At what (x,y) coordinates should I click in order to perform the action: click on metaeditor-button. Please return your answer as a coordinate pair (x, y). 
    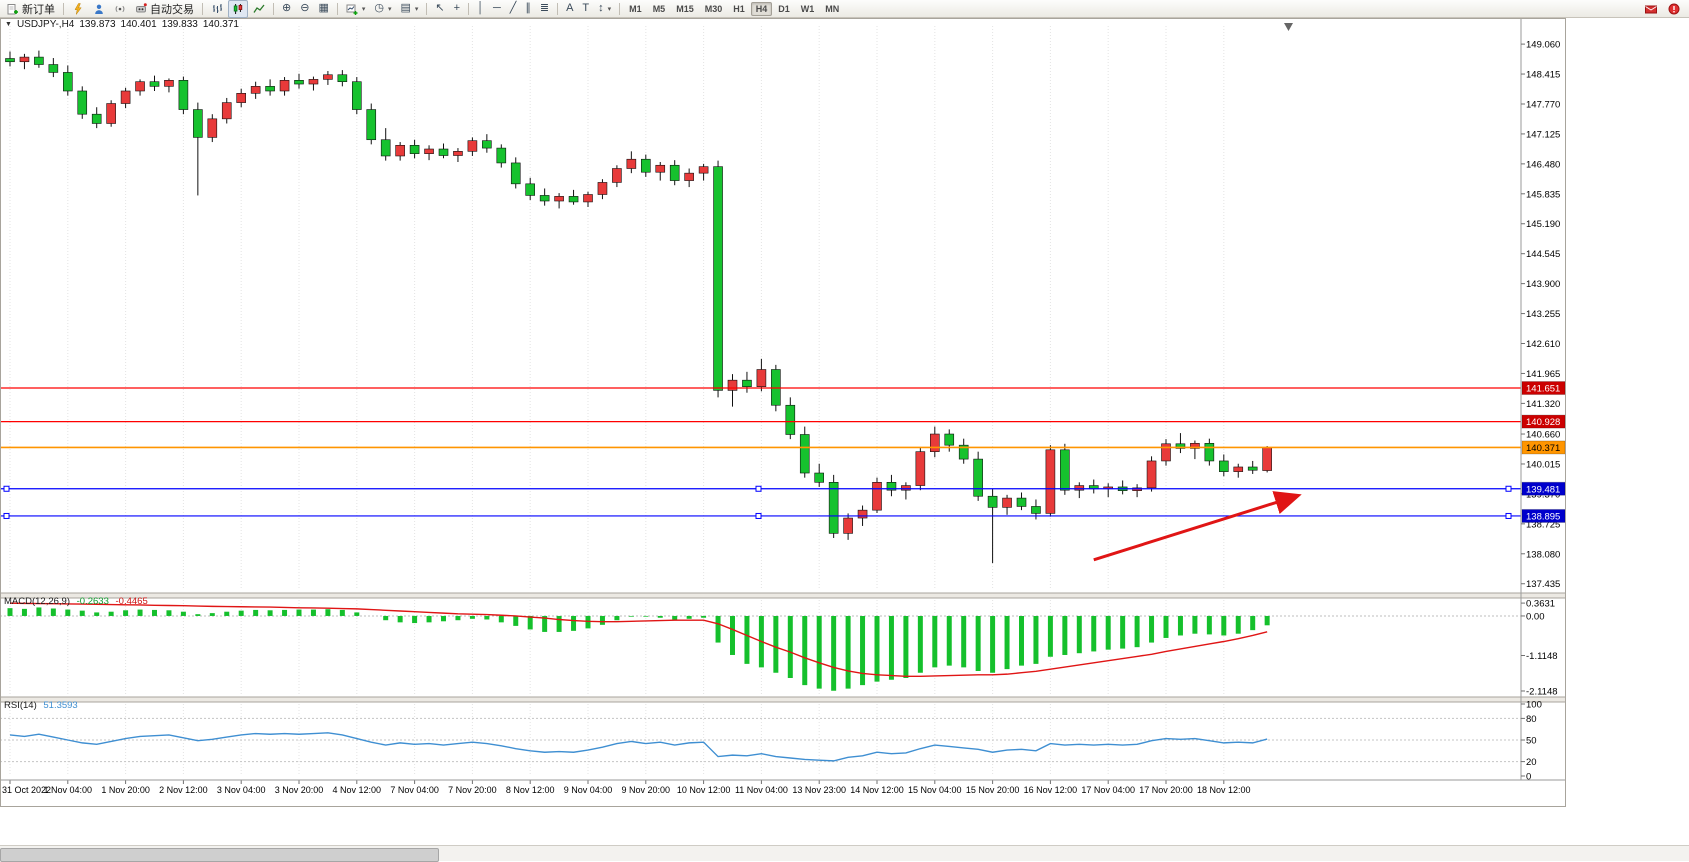
    Looking at the image, I should click on (78, 9).